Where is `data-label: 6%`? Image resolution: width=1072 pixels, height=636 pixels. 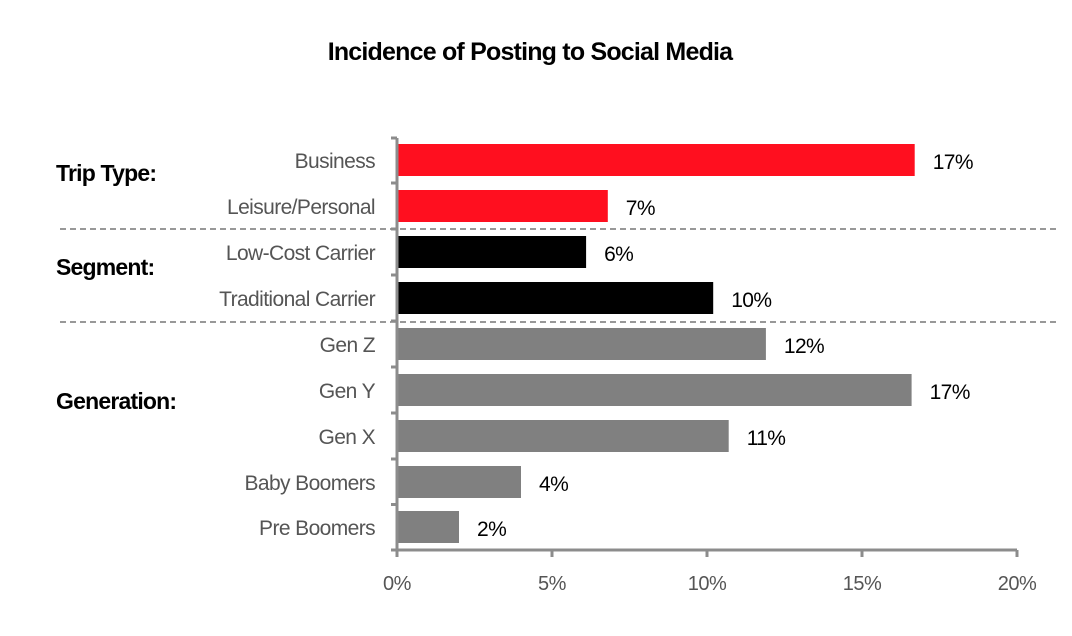
data-label: 6% is located at coordinates (618, 254).